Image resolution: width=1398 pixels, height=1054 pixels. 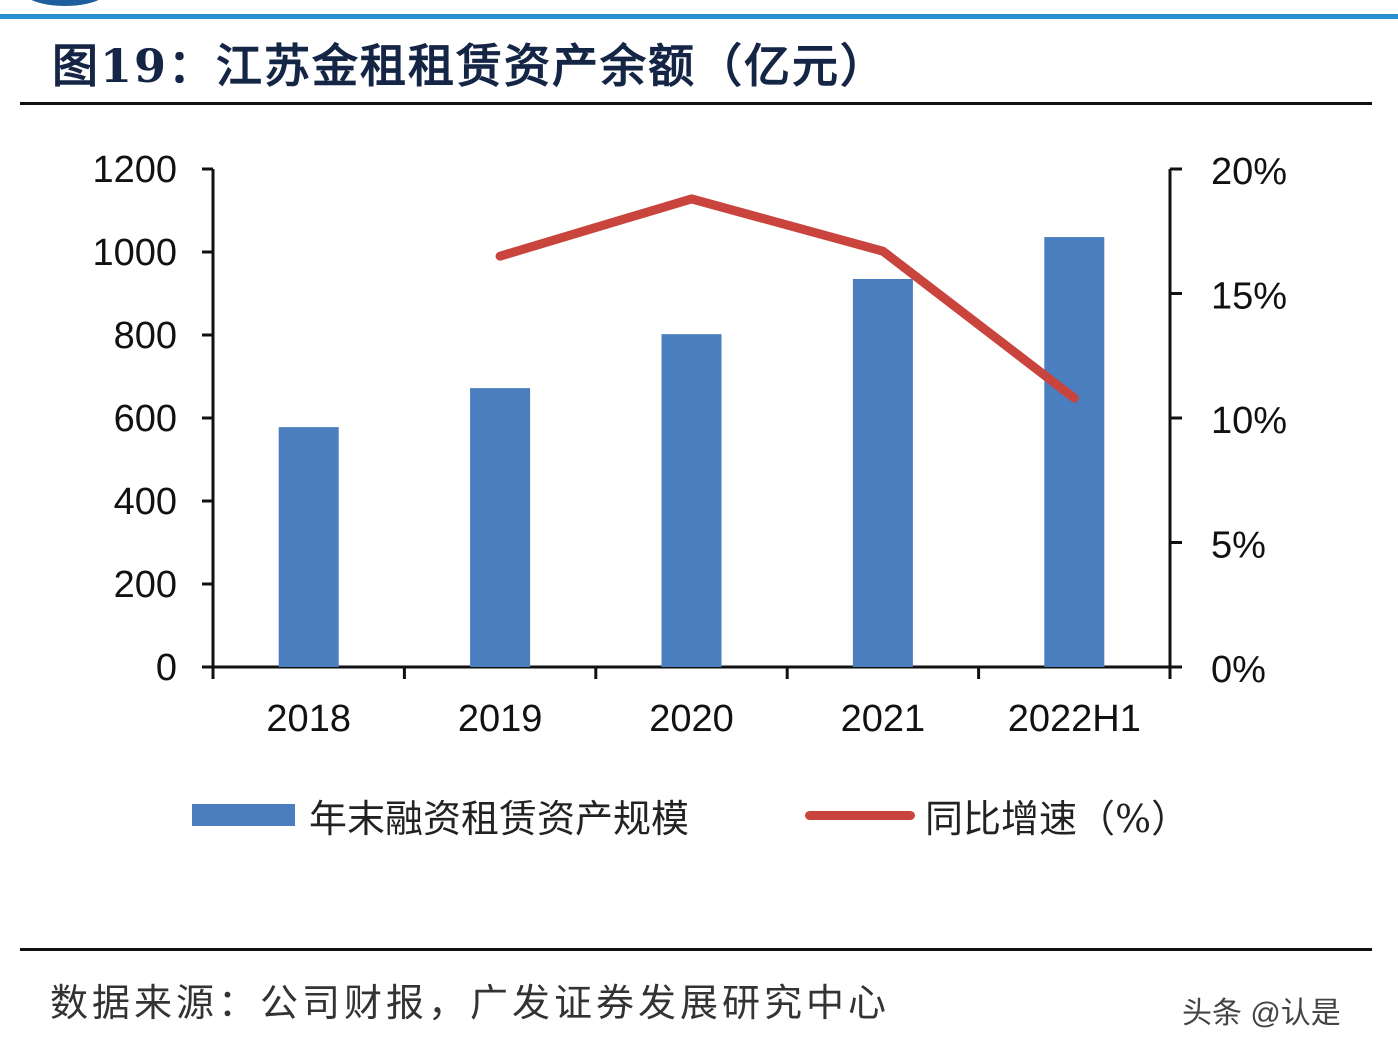 What do you see at coordinates (1249, 297) in the screenshot?
I see `right-tick-label: 15%` at bounding box center [1249, 297].